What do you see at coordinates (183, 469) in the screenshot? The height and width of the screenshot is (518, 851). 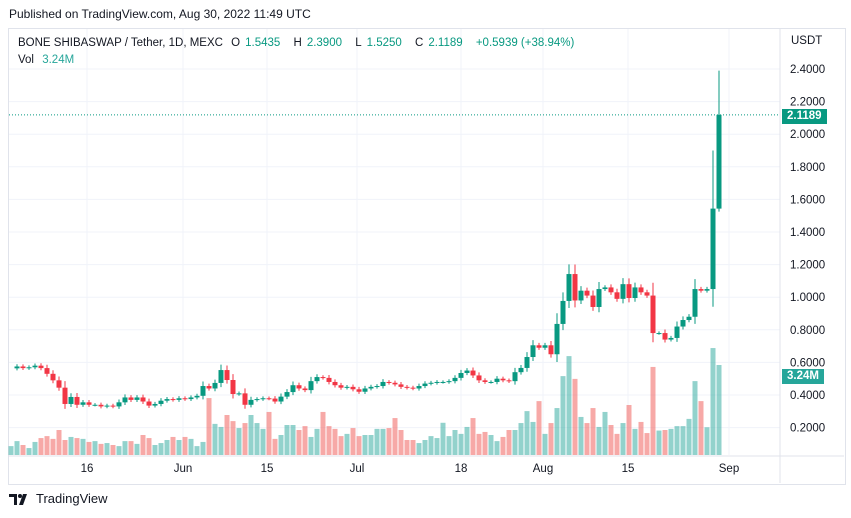 I see `x-tick-label: Jun` at bounding box center [183, 469].